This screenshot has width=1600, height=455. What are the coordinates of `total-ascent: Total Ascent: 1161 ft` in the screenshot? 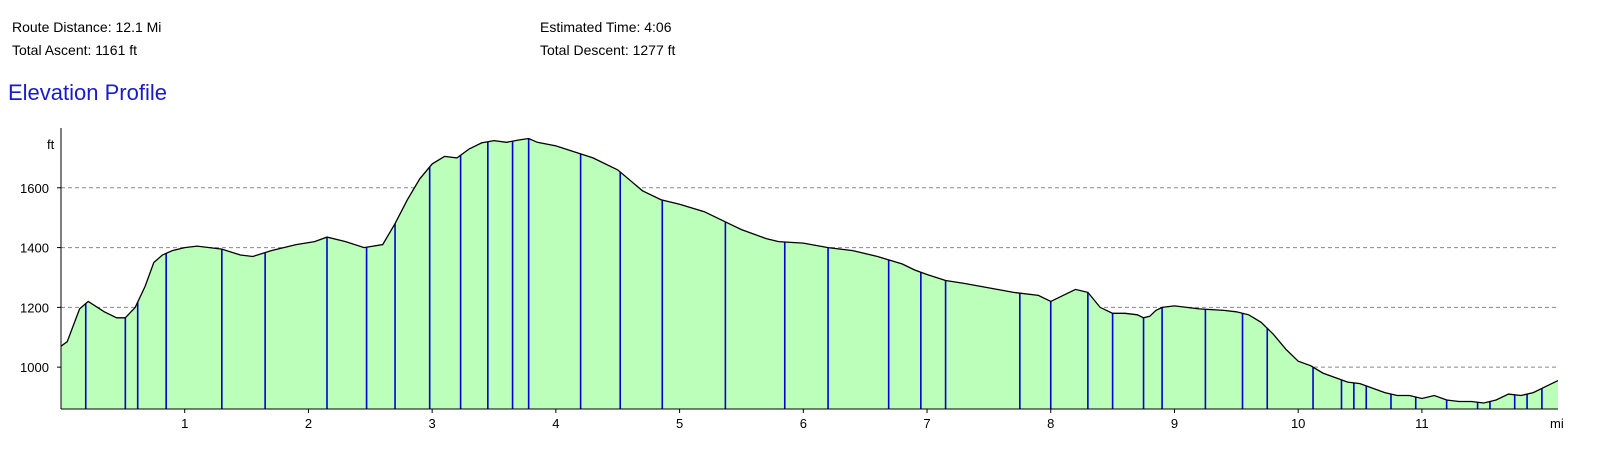 It's located at (75, 50).